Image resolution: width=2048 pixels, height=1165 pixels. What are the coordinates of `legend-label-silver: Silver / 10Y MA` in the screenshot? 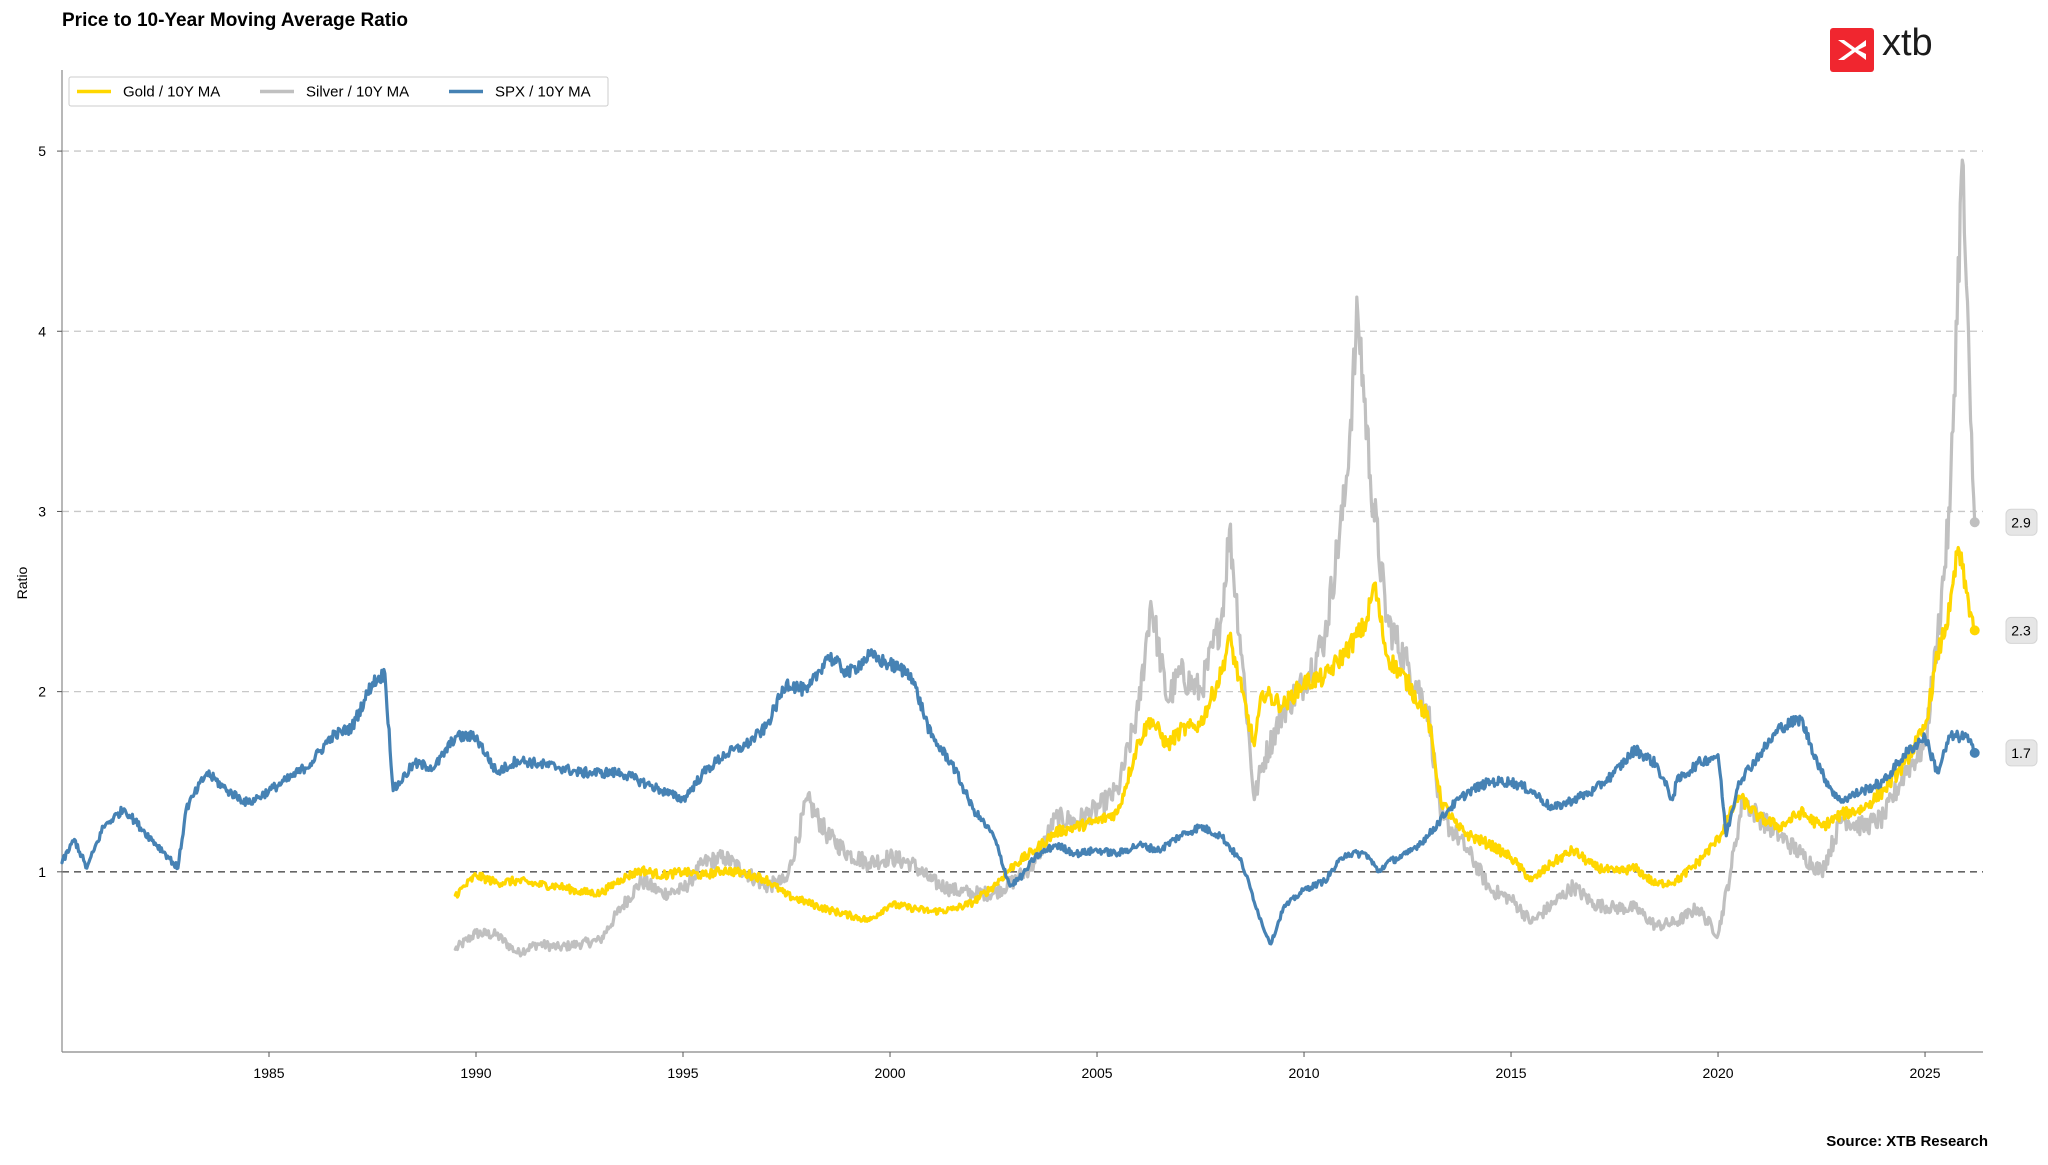 It's located at (357, 92).